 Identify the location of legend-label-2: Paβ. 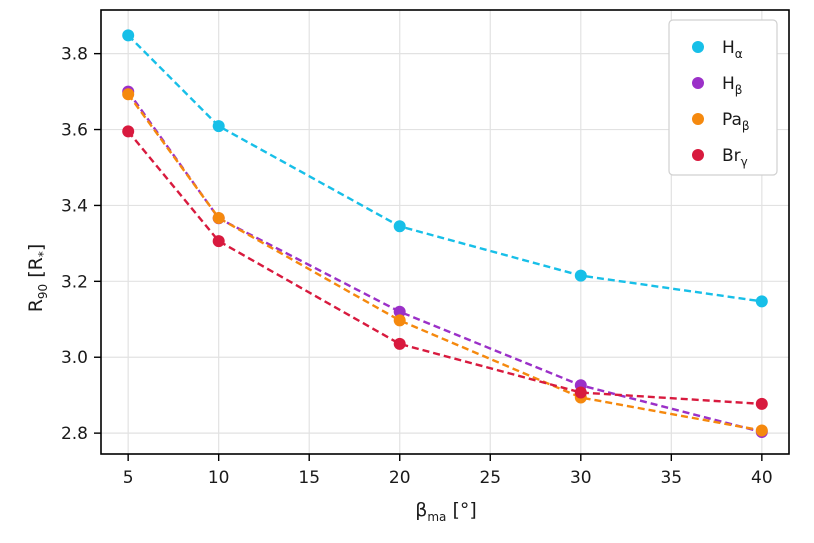
(736, 121).